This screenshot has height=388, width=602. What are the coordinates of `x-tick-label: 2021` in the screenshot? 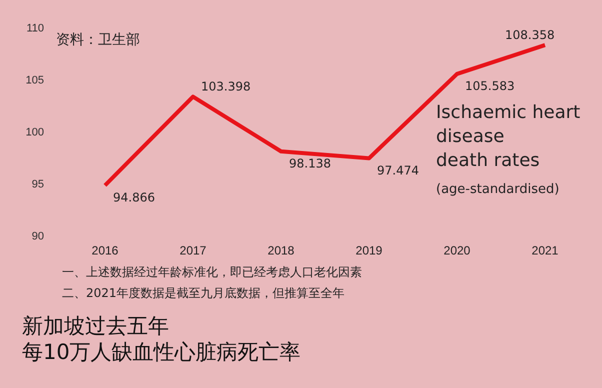 It's located at (545, 251).